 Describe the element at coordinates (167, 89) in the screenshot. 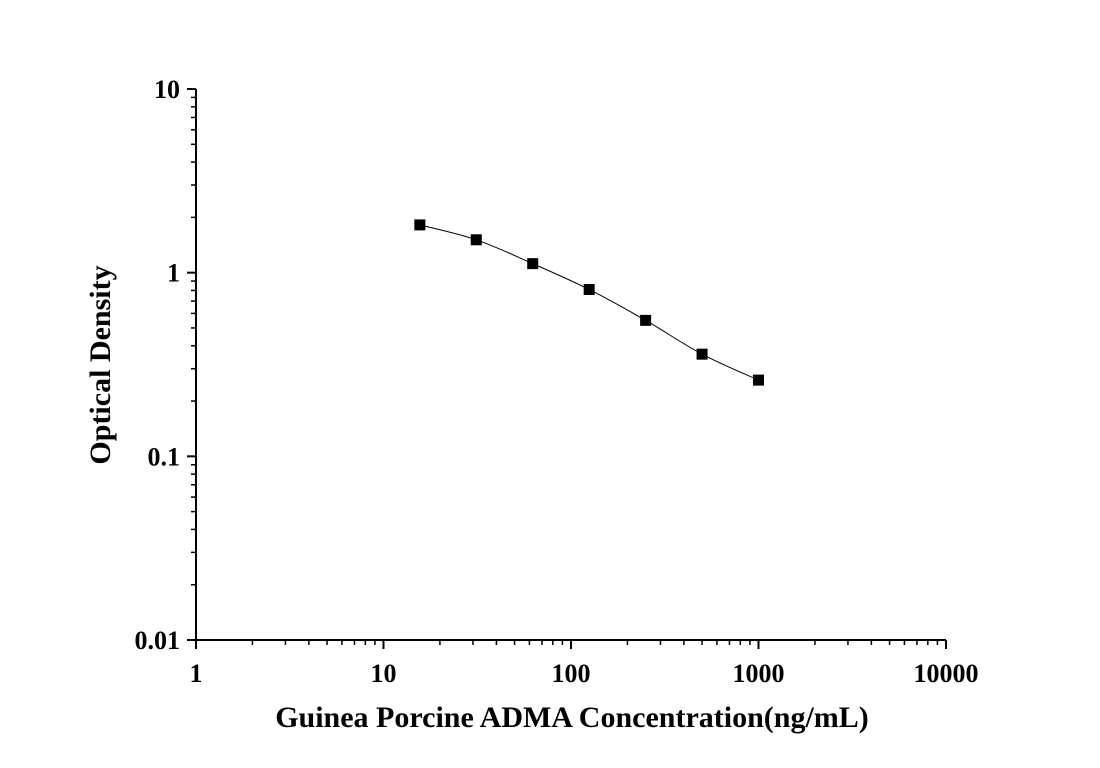

I see `y-tick-label: 10` at that location.